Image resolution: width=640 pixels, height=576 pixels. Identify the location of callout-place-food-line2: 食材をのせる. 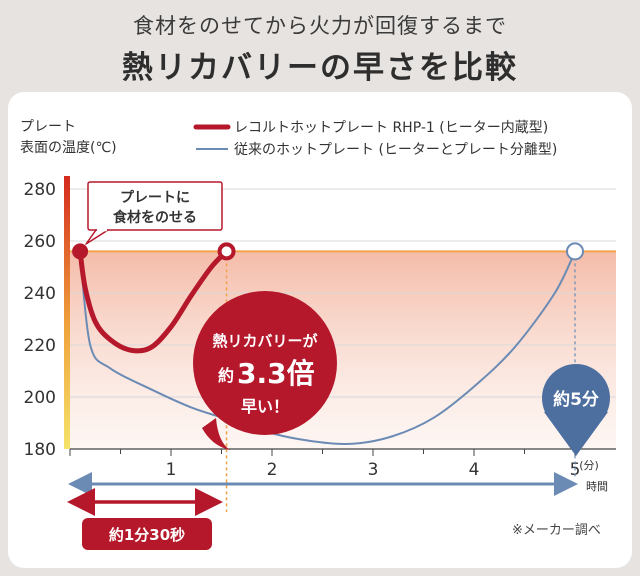
(155, 217).